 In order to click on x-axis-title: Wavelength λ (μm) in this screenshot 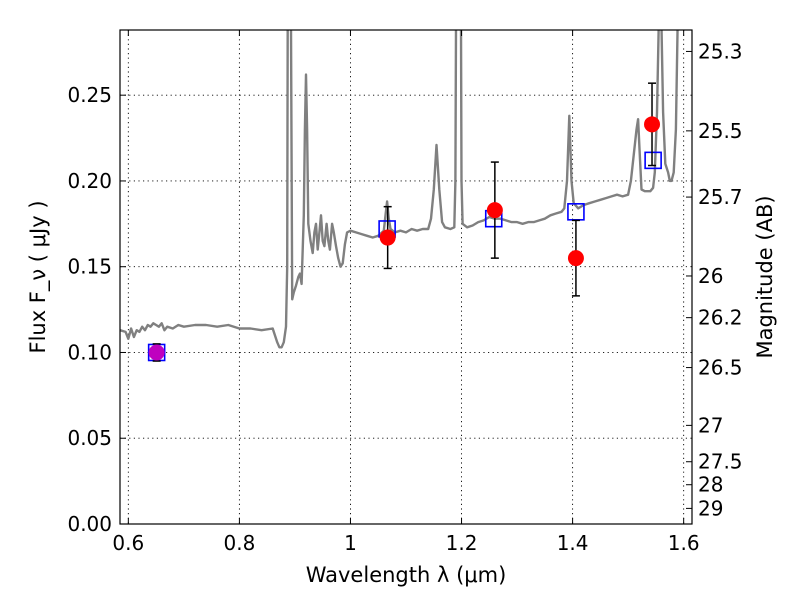, I will do `click(406, 575)`.